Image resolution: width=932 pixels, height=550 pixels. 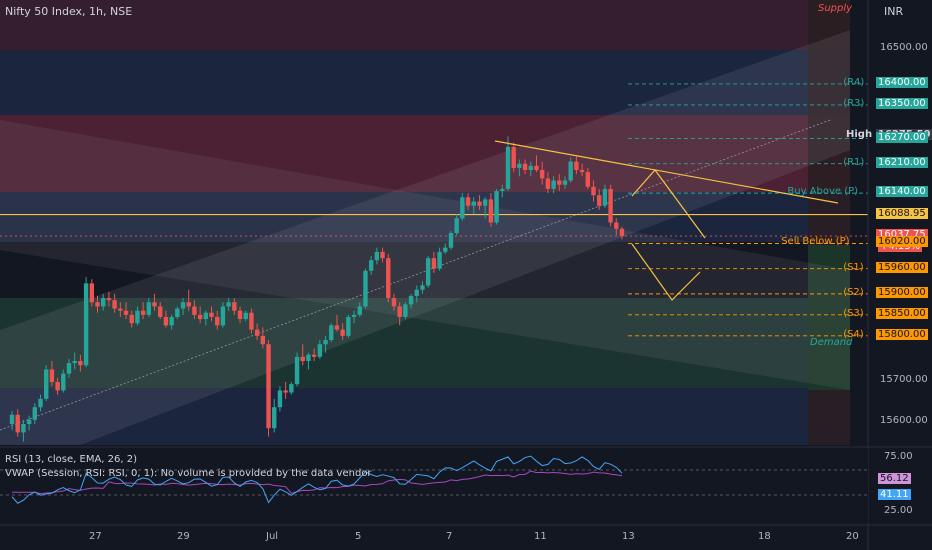 I want to click on price-label-r3: 16350.00, so click(x=902, y=103).